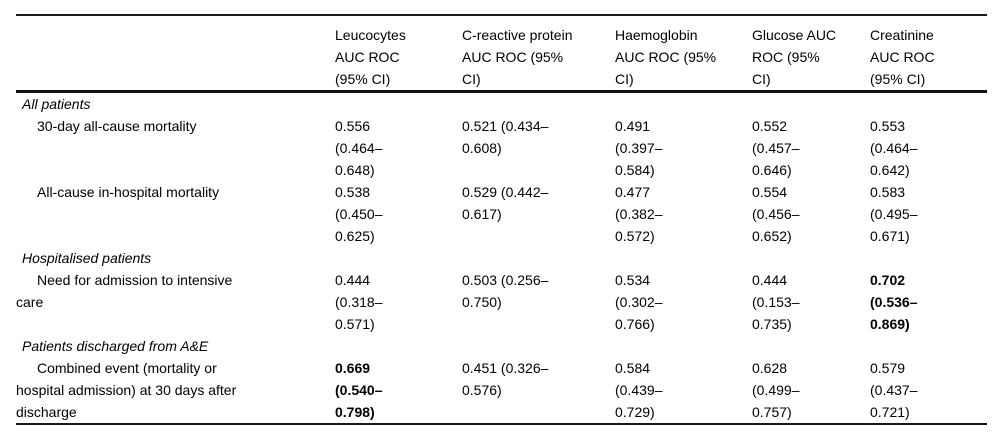  I want to click on stub-header, so click(175, 35).